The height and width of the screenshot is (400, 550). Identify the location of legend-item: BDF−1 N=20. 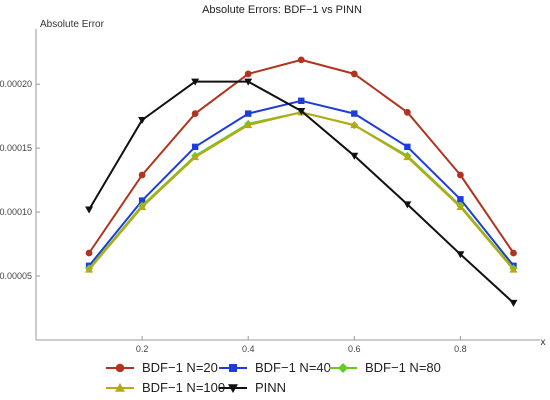
(162, 367).